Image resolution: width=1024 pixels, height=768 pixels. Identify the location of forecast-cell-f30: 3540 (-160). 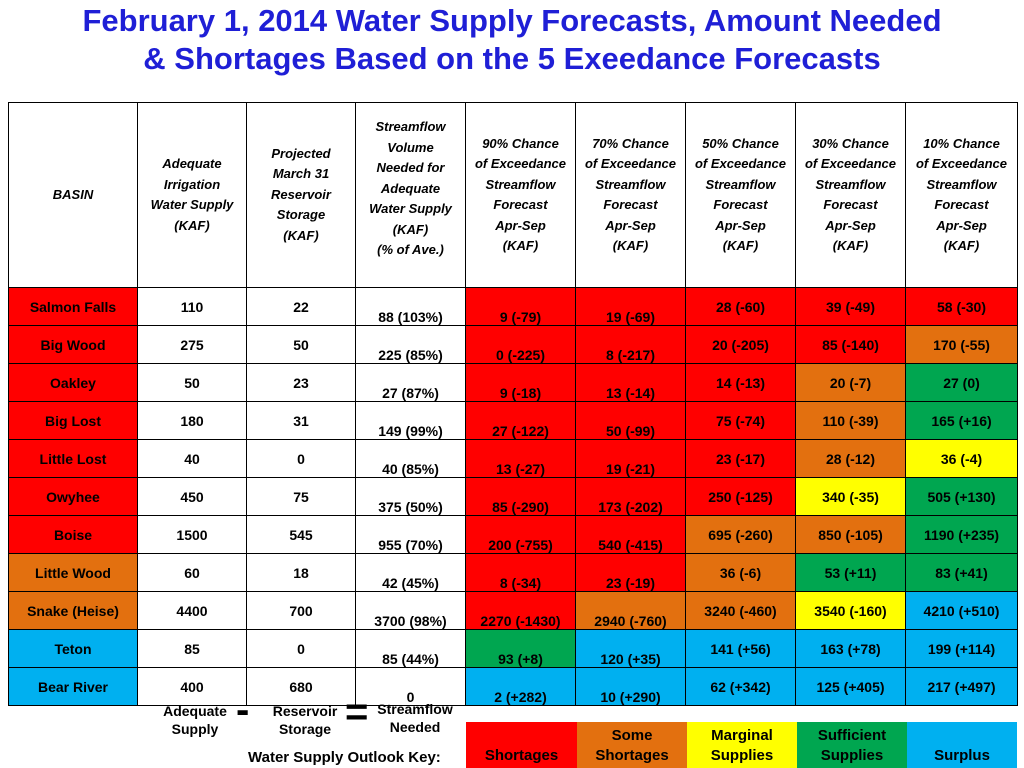
(850, 610).